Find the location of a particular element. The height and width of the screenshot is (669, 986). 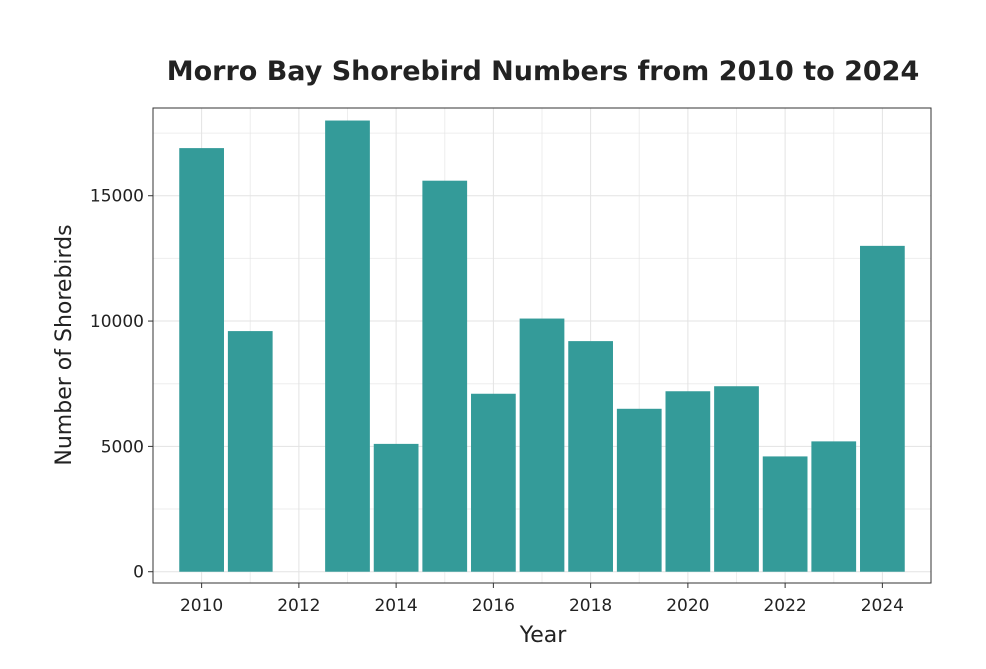

x-tick-label: 2010 is located at coordinates (201, 606).